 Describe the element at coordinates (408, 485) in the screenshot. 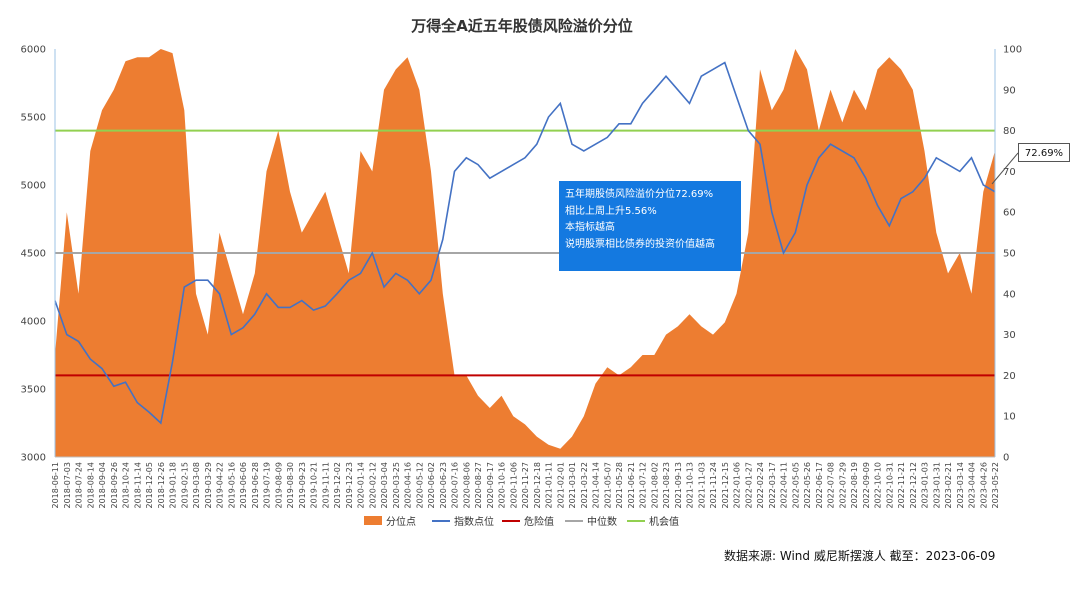

I see `x-tick-label: 2020-04-16` at that location.